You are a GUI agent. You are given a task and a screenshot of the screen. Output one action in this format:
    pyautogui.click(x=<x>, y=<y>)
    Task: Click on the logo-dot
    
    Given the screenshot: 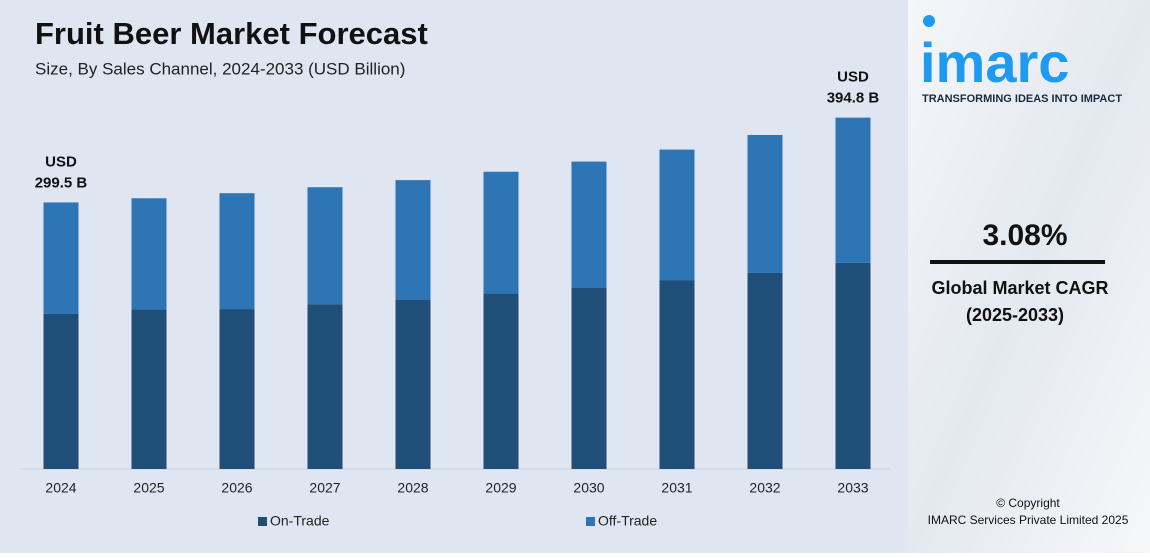 What is the action you would take?
    pyautogui.click(x=929, y=21)
    